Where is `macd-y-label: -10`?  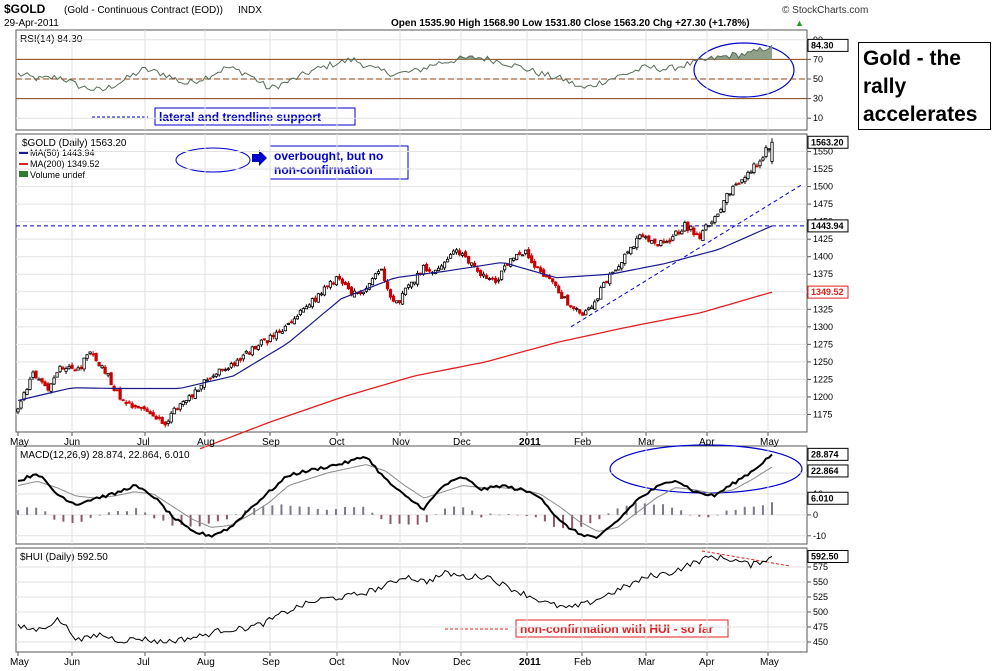 macd-y-label: -10 is located at coordinates (819, 536).